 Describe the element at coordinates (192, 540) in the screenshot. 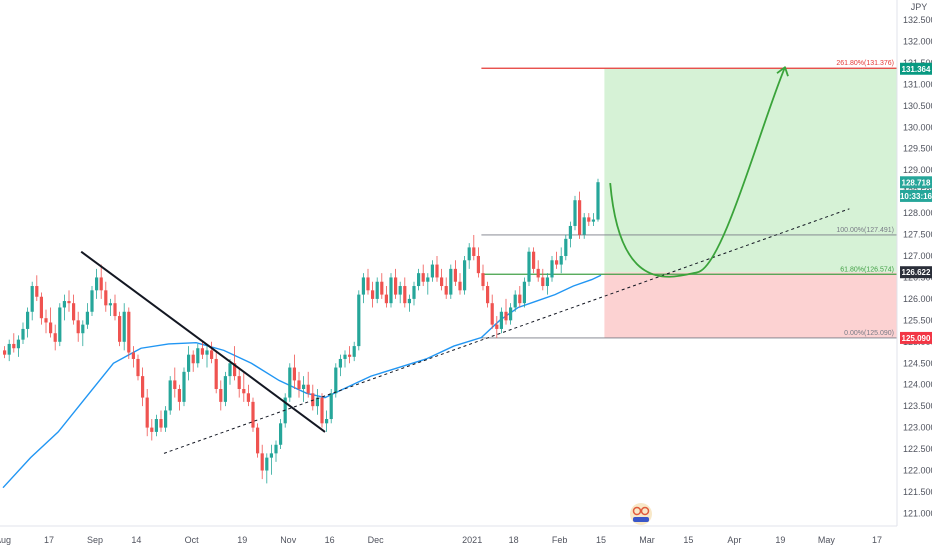

I see `time-tick: Oct` at that location.